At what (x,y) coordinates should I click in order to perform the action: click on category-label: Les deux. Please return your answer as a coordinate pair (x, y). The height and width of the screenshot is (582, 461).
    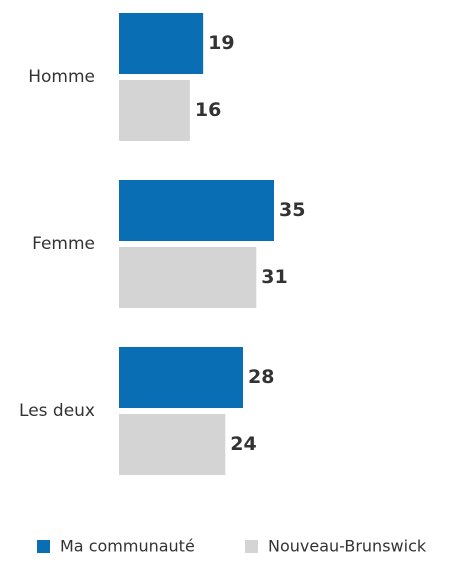
    Looking at the image, I should click on (57, 411).